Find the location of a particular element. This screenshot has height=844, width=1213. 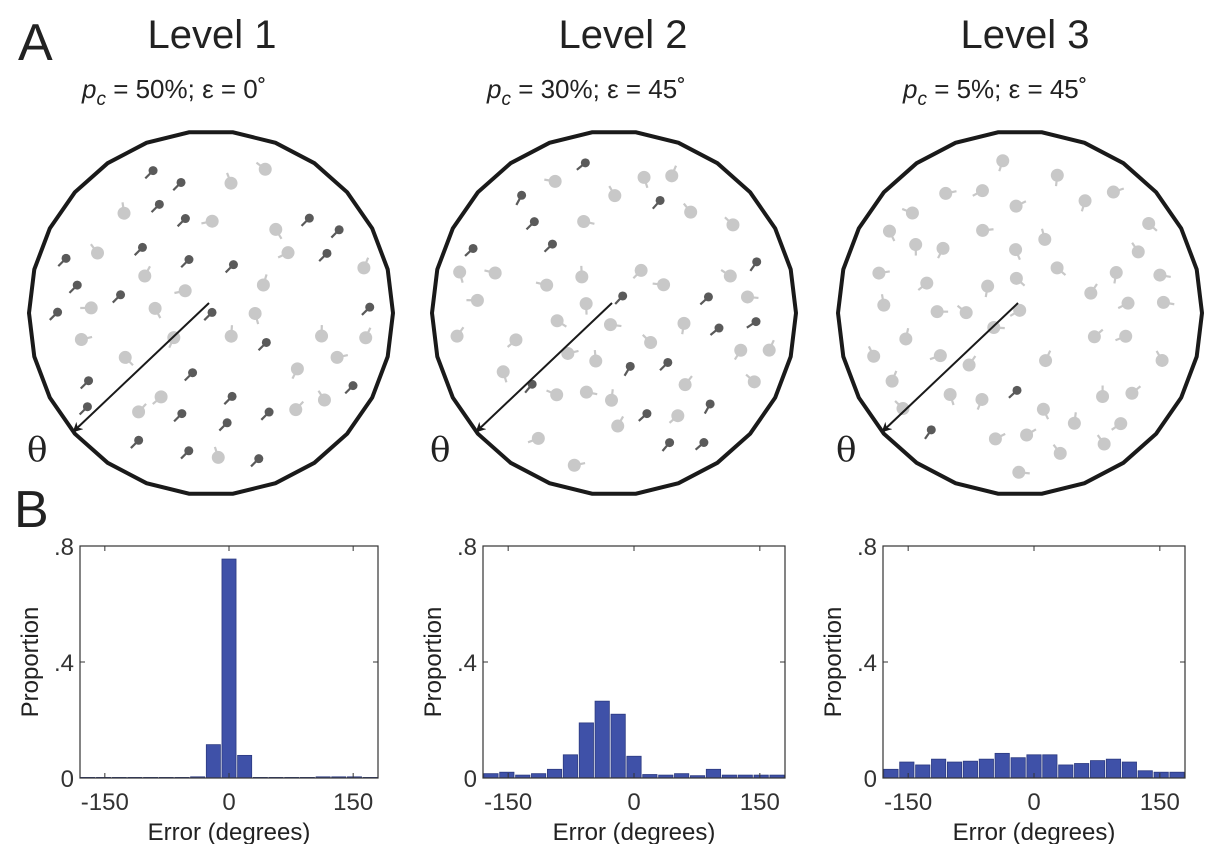

stimulus-aperture-level-3: θ is located at coordinates (1020, 313).